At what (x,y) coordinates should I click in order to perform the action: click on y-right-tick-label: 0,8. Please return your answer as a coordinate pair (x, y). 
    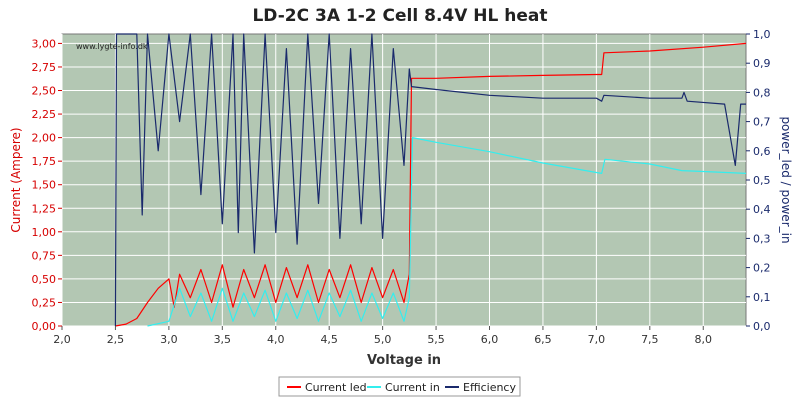
    Looking at the image, I should click on (762, 92).